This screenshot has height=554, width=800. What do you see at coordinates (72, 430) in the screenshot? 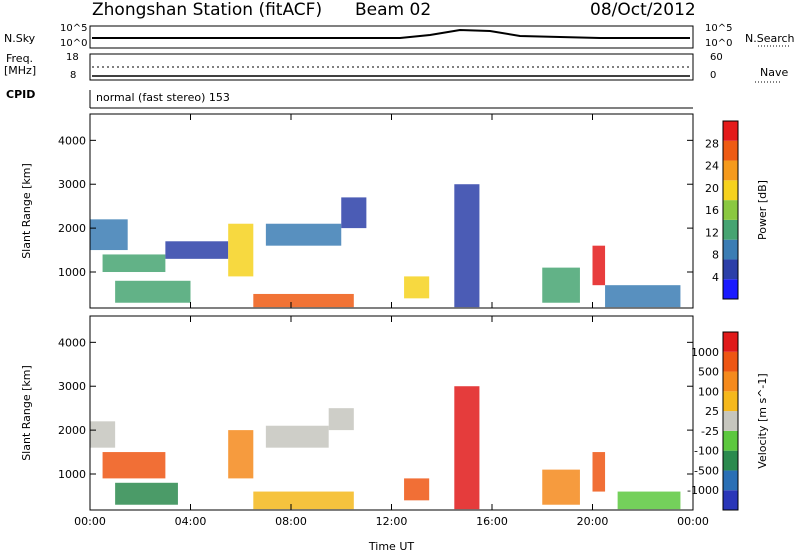
I see `velocity-ytick-label-1: 2000` at bounding box center [72, 430].